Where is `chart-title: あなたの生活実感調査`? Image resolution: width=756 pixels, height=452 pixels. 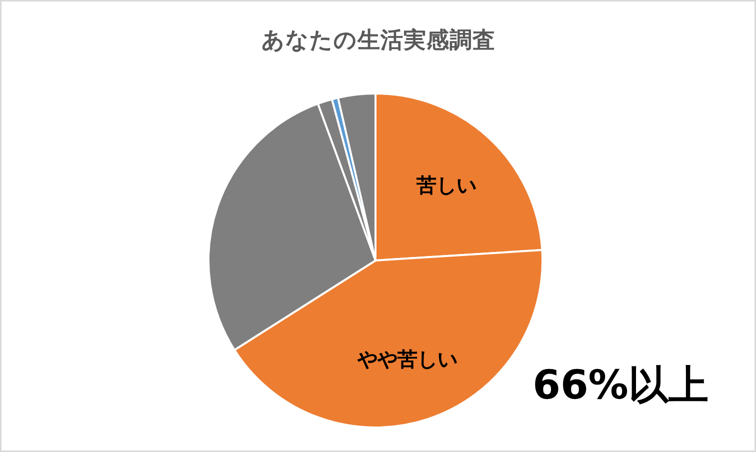
chart-title: あなたの生活実感調査 is located at coordinates (379, 40).